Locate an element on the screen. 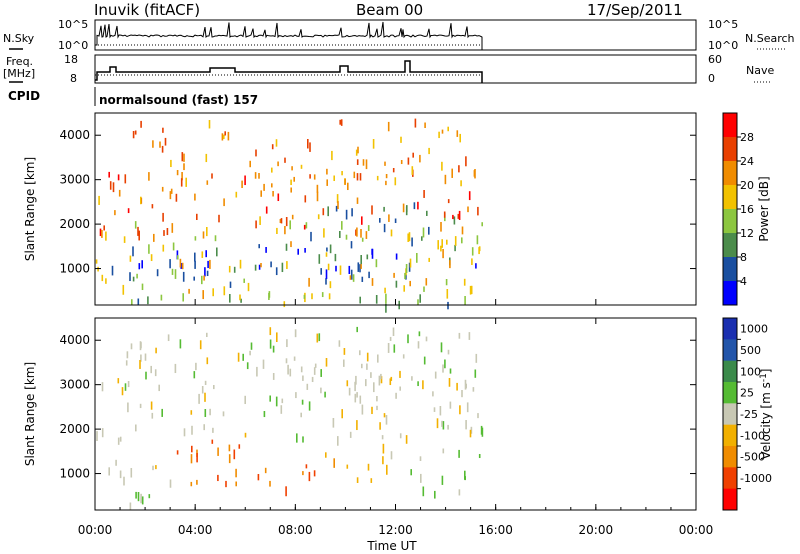  colorbar-tick-label: -500 is located at coordinates (752, 457).